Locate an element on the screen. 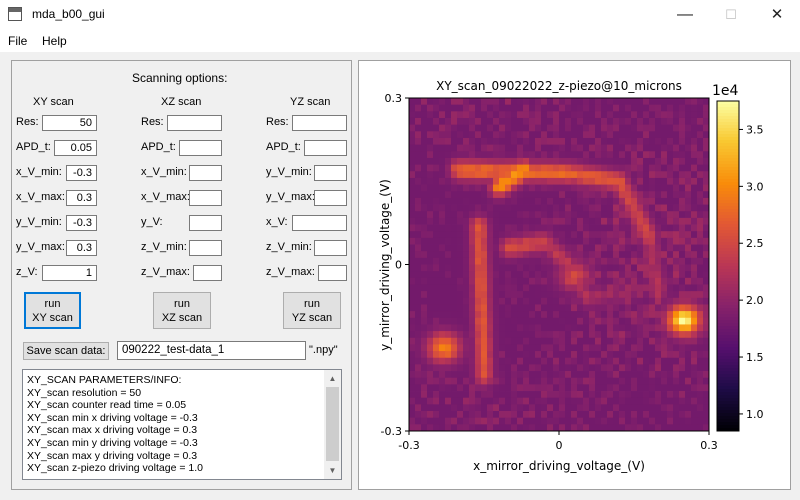  xy-ymin-input: -0.3 is located at coordinates (81, 223).